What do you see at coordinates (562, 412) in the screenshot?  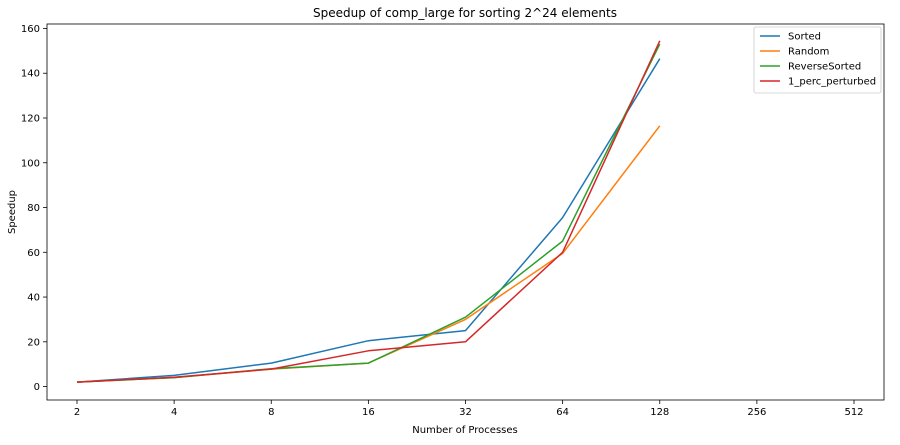 I see `x-tick-label: 64` at bounding box center [562, 412].